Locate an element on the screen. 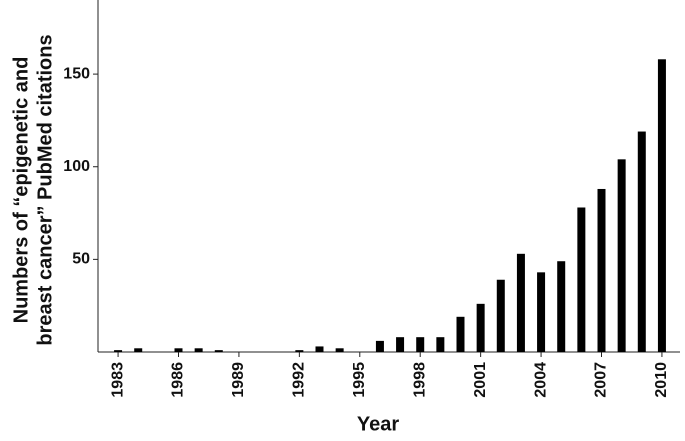 This screenshot has height=441, width=685. x-tick-label: 1986 is located at coordinates (178, 380).